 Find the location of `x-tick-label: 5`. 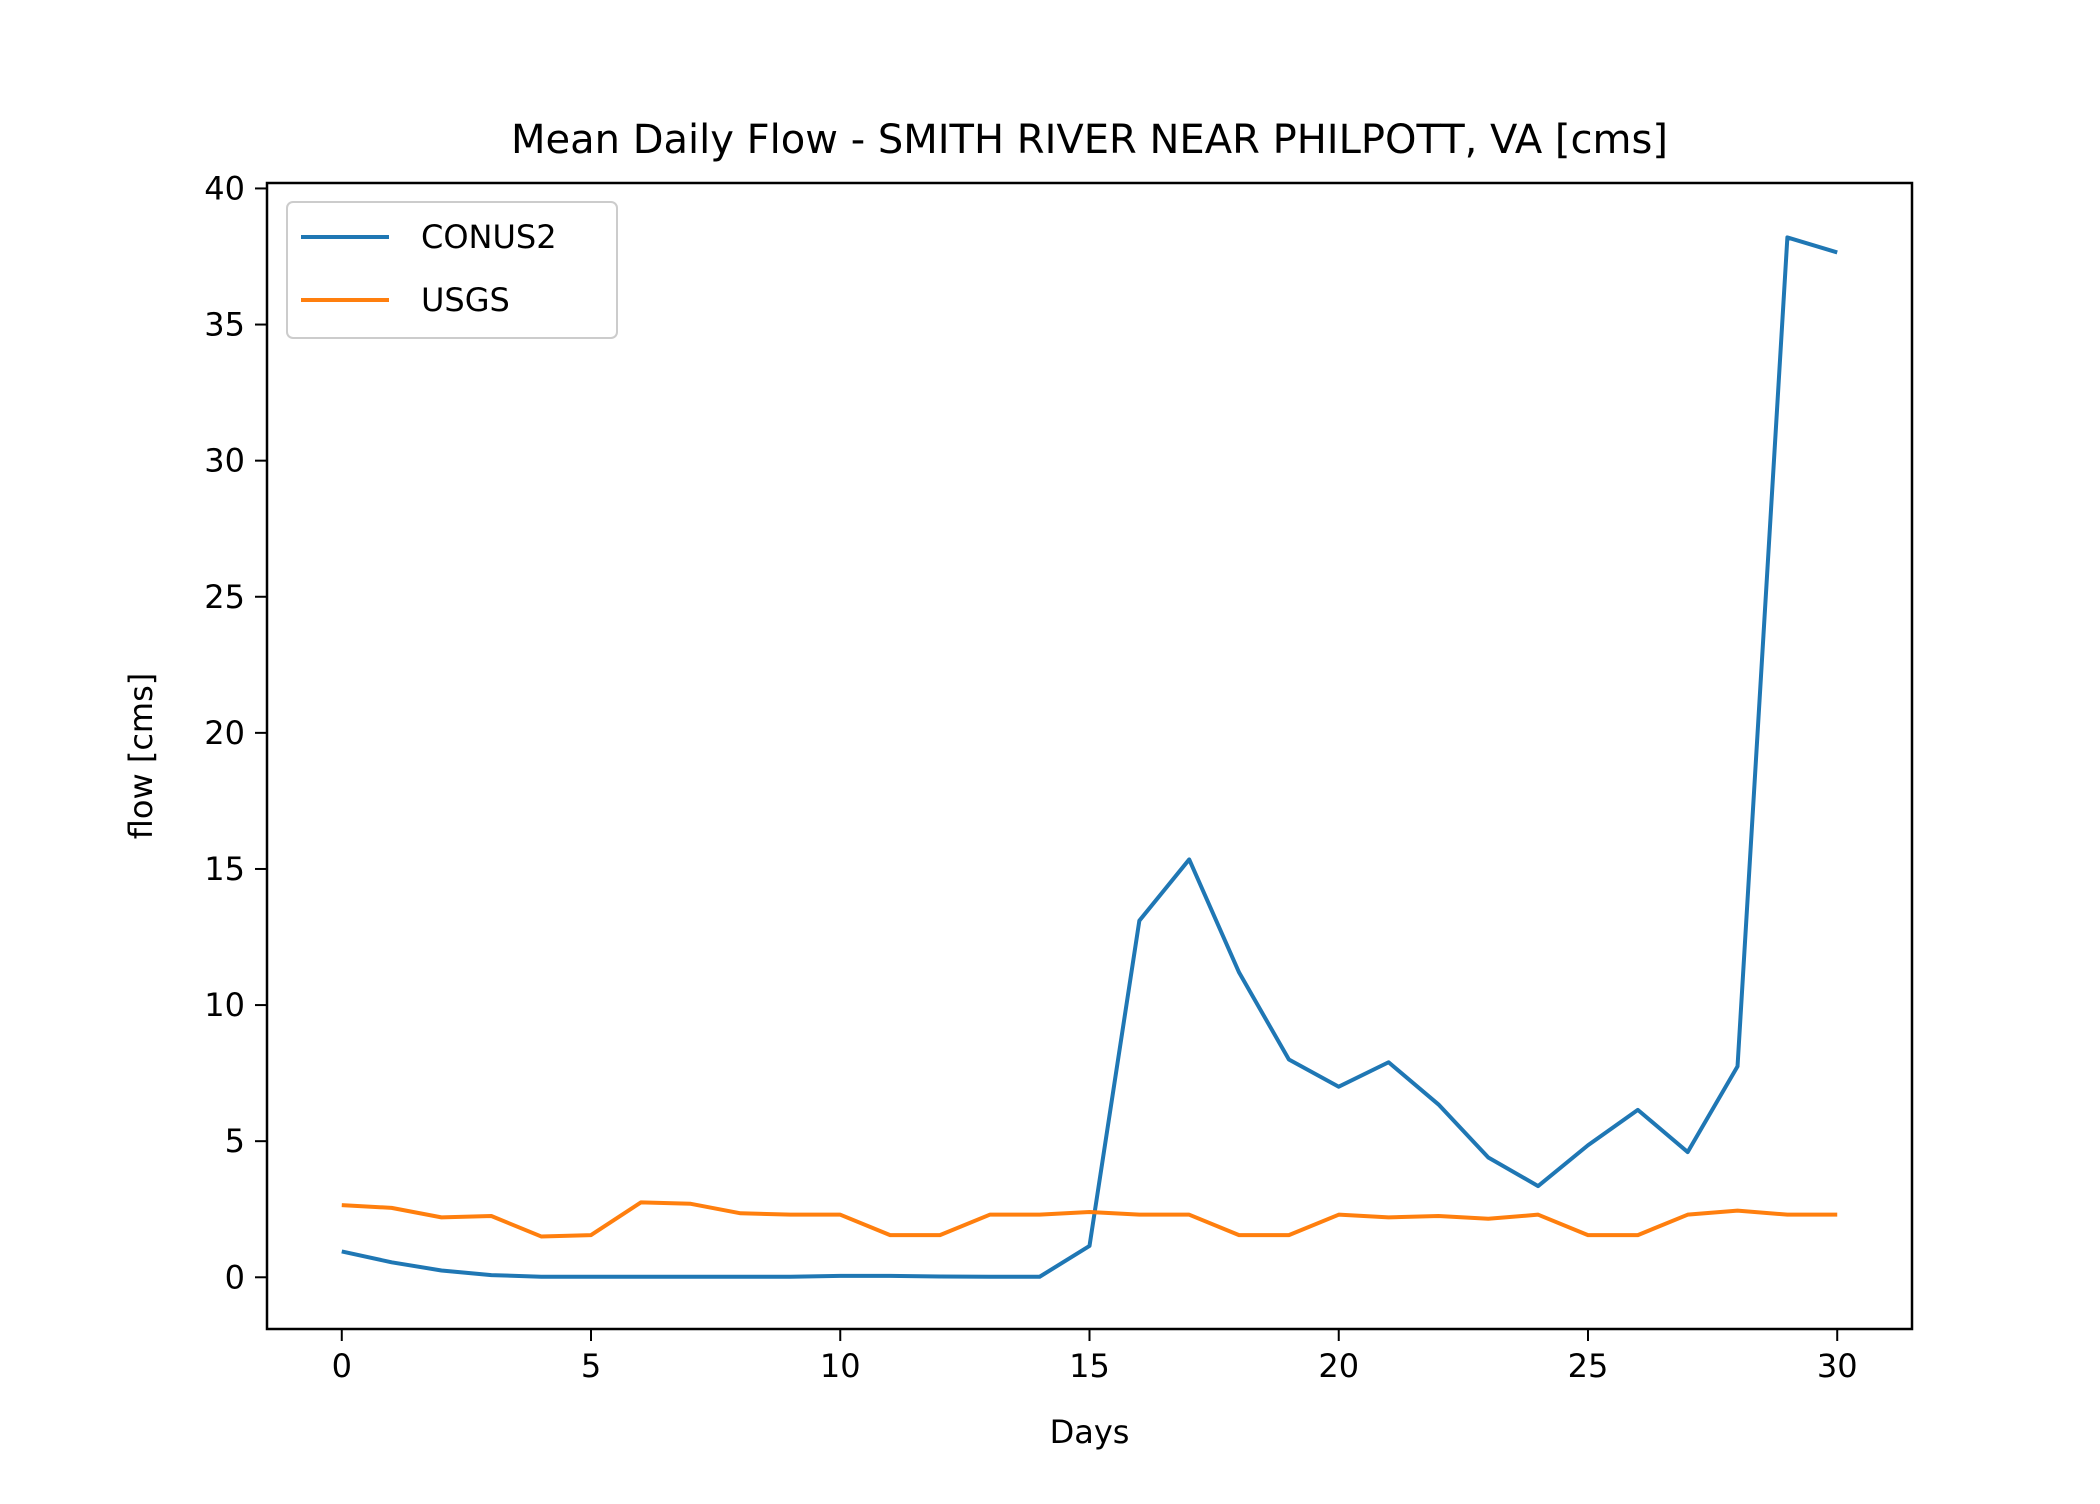

x-tick-label: 5 is located at coordinates (591, 1366).